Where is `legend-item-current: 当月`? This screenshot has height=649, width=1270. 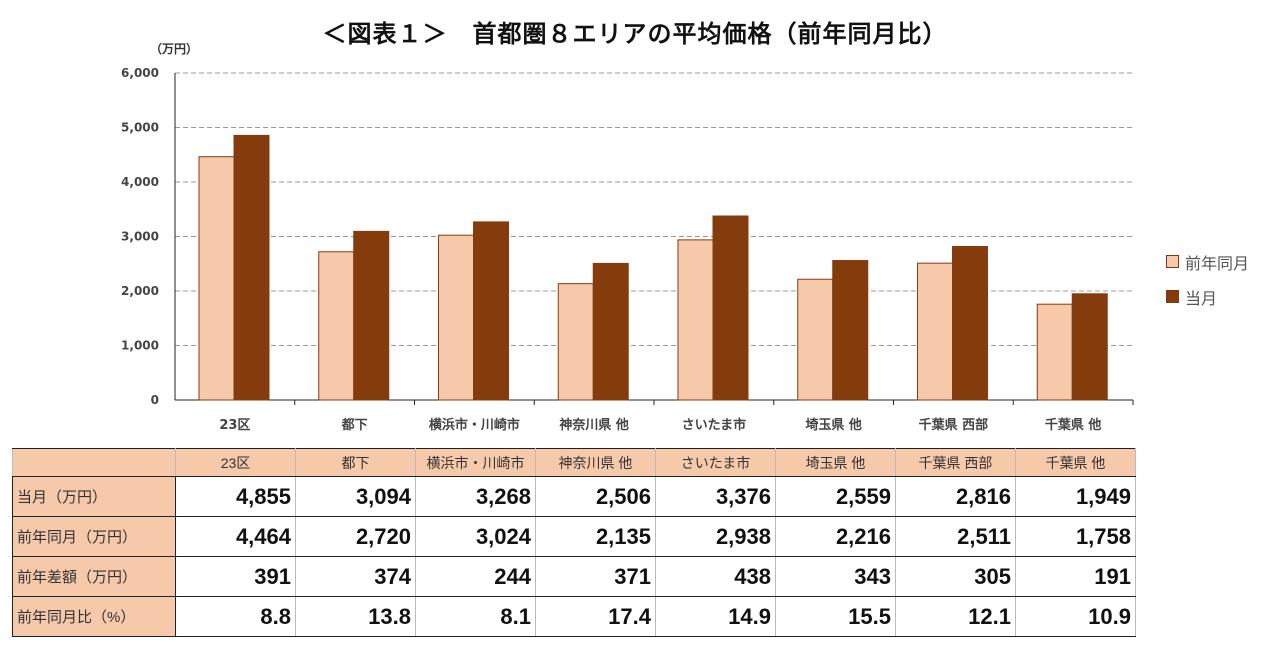
legend-item-current: 当月 is located at coordinates (1207, 296).